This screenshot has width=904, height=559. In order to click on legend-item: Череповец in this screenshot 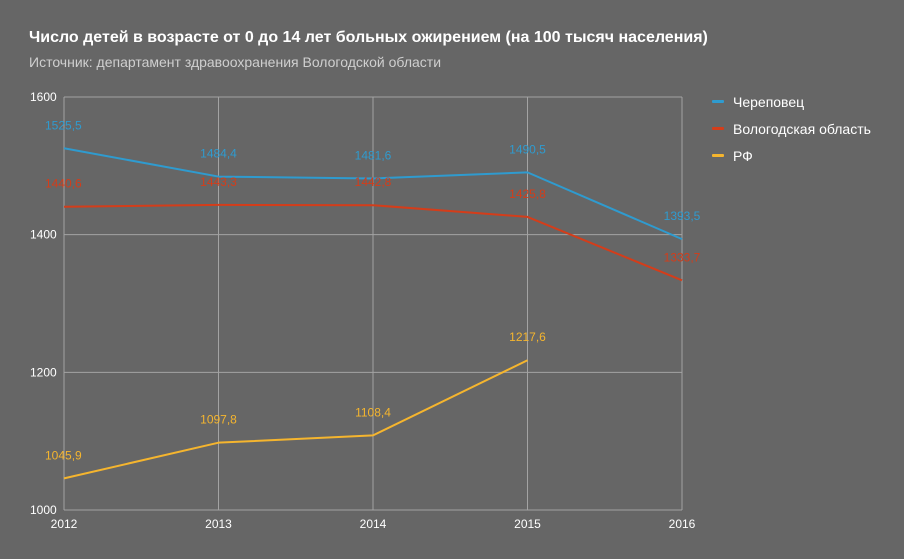, I will do `click(791, 101)`.